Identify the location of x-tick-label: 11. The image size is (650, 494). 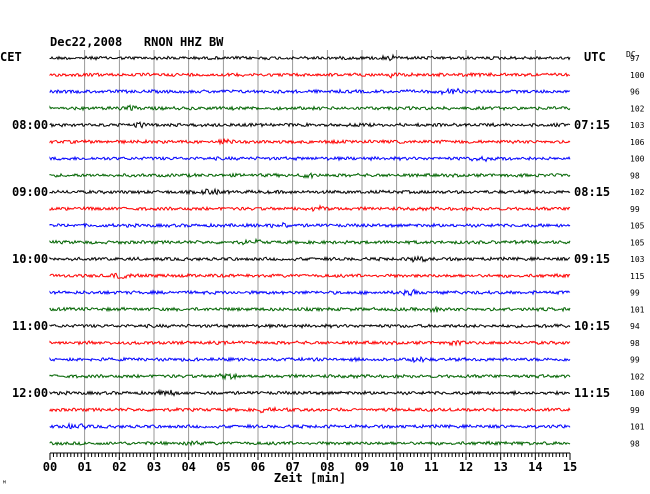
(431, 467).